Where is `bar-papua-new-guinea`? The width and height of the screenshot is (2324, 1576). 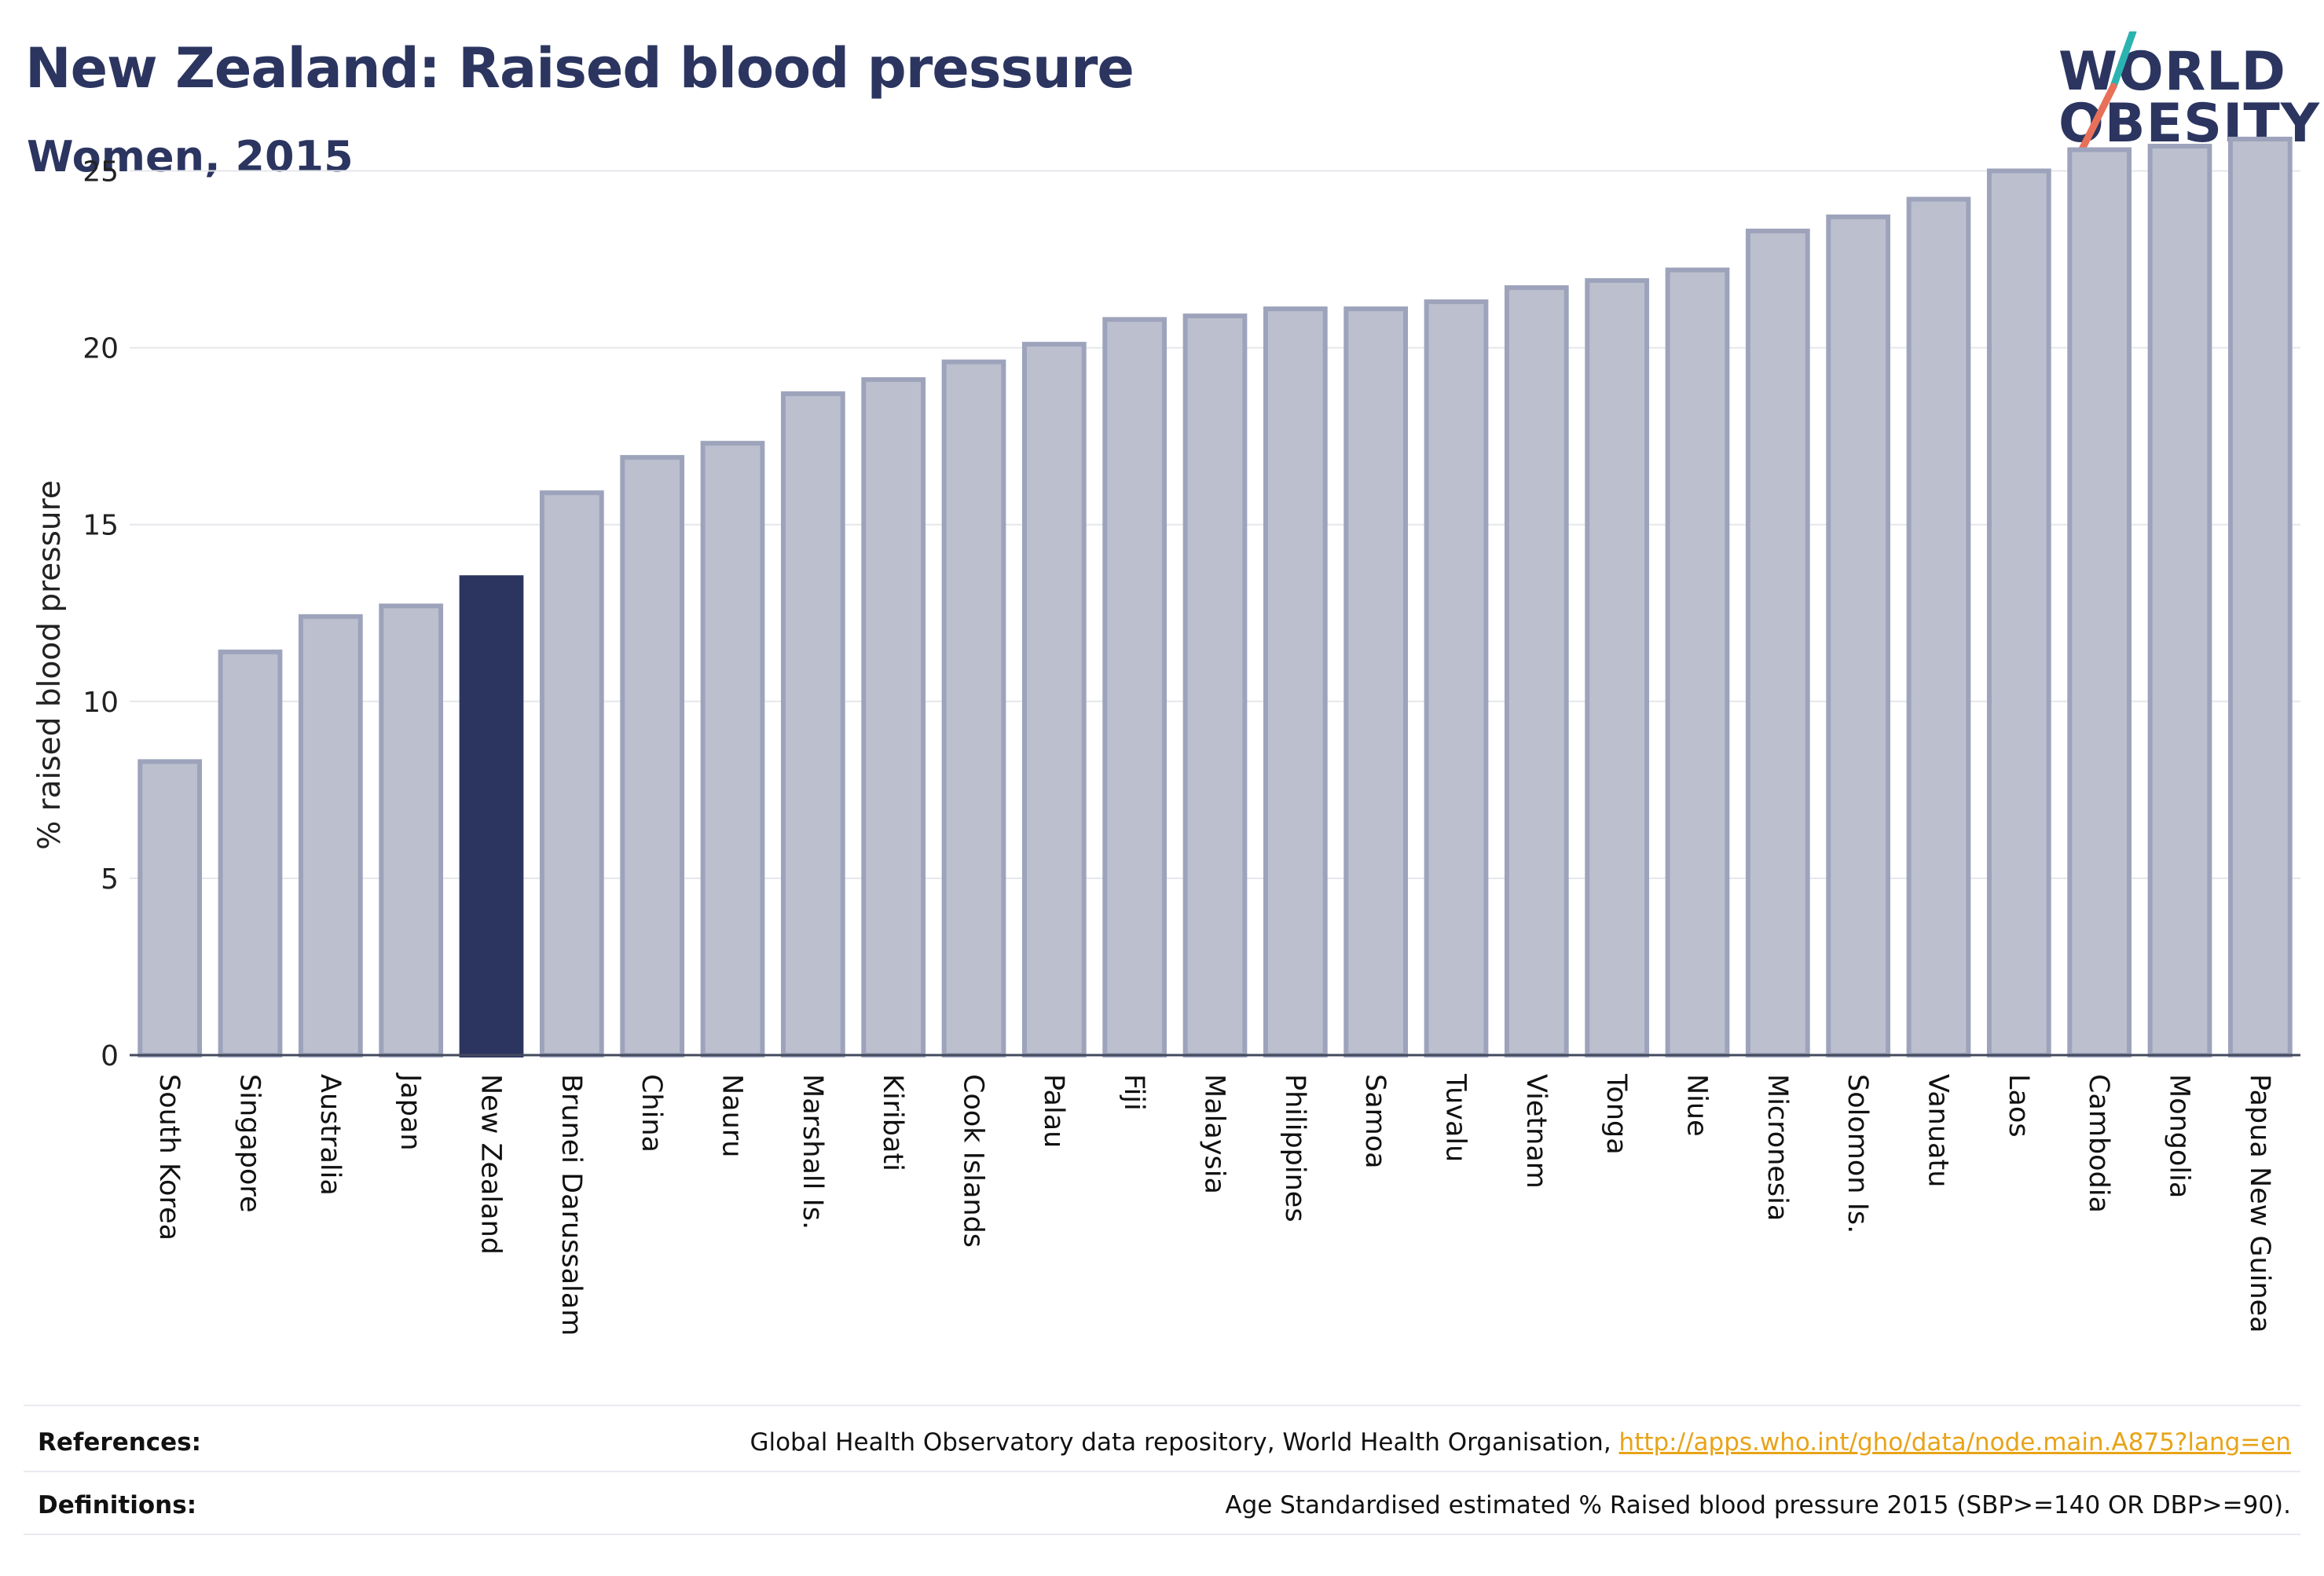 bar-papua-new-guinea is located at coordinates (2260, 597).